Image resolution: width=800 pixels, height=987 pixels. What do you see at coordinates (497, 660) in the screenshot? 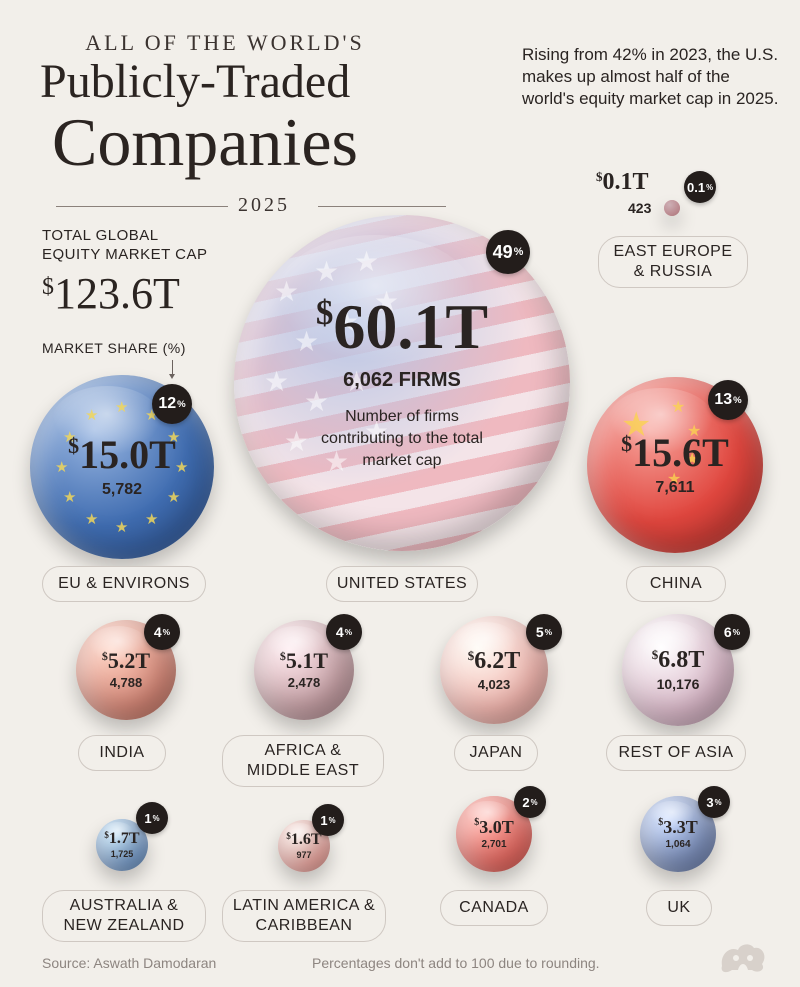
I see `bubble-amount: 6.2T` at bounding box center [497, 660].